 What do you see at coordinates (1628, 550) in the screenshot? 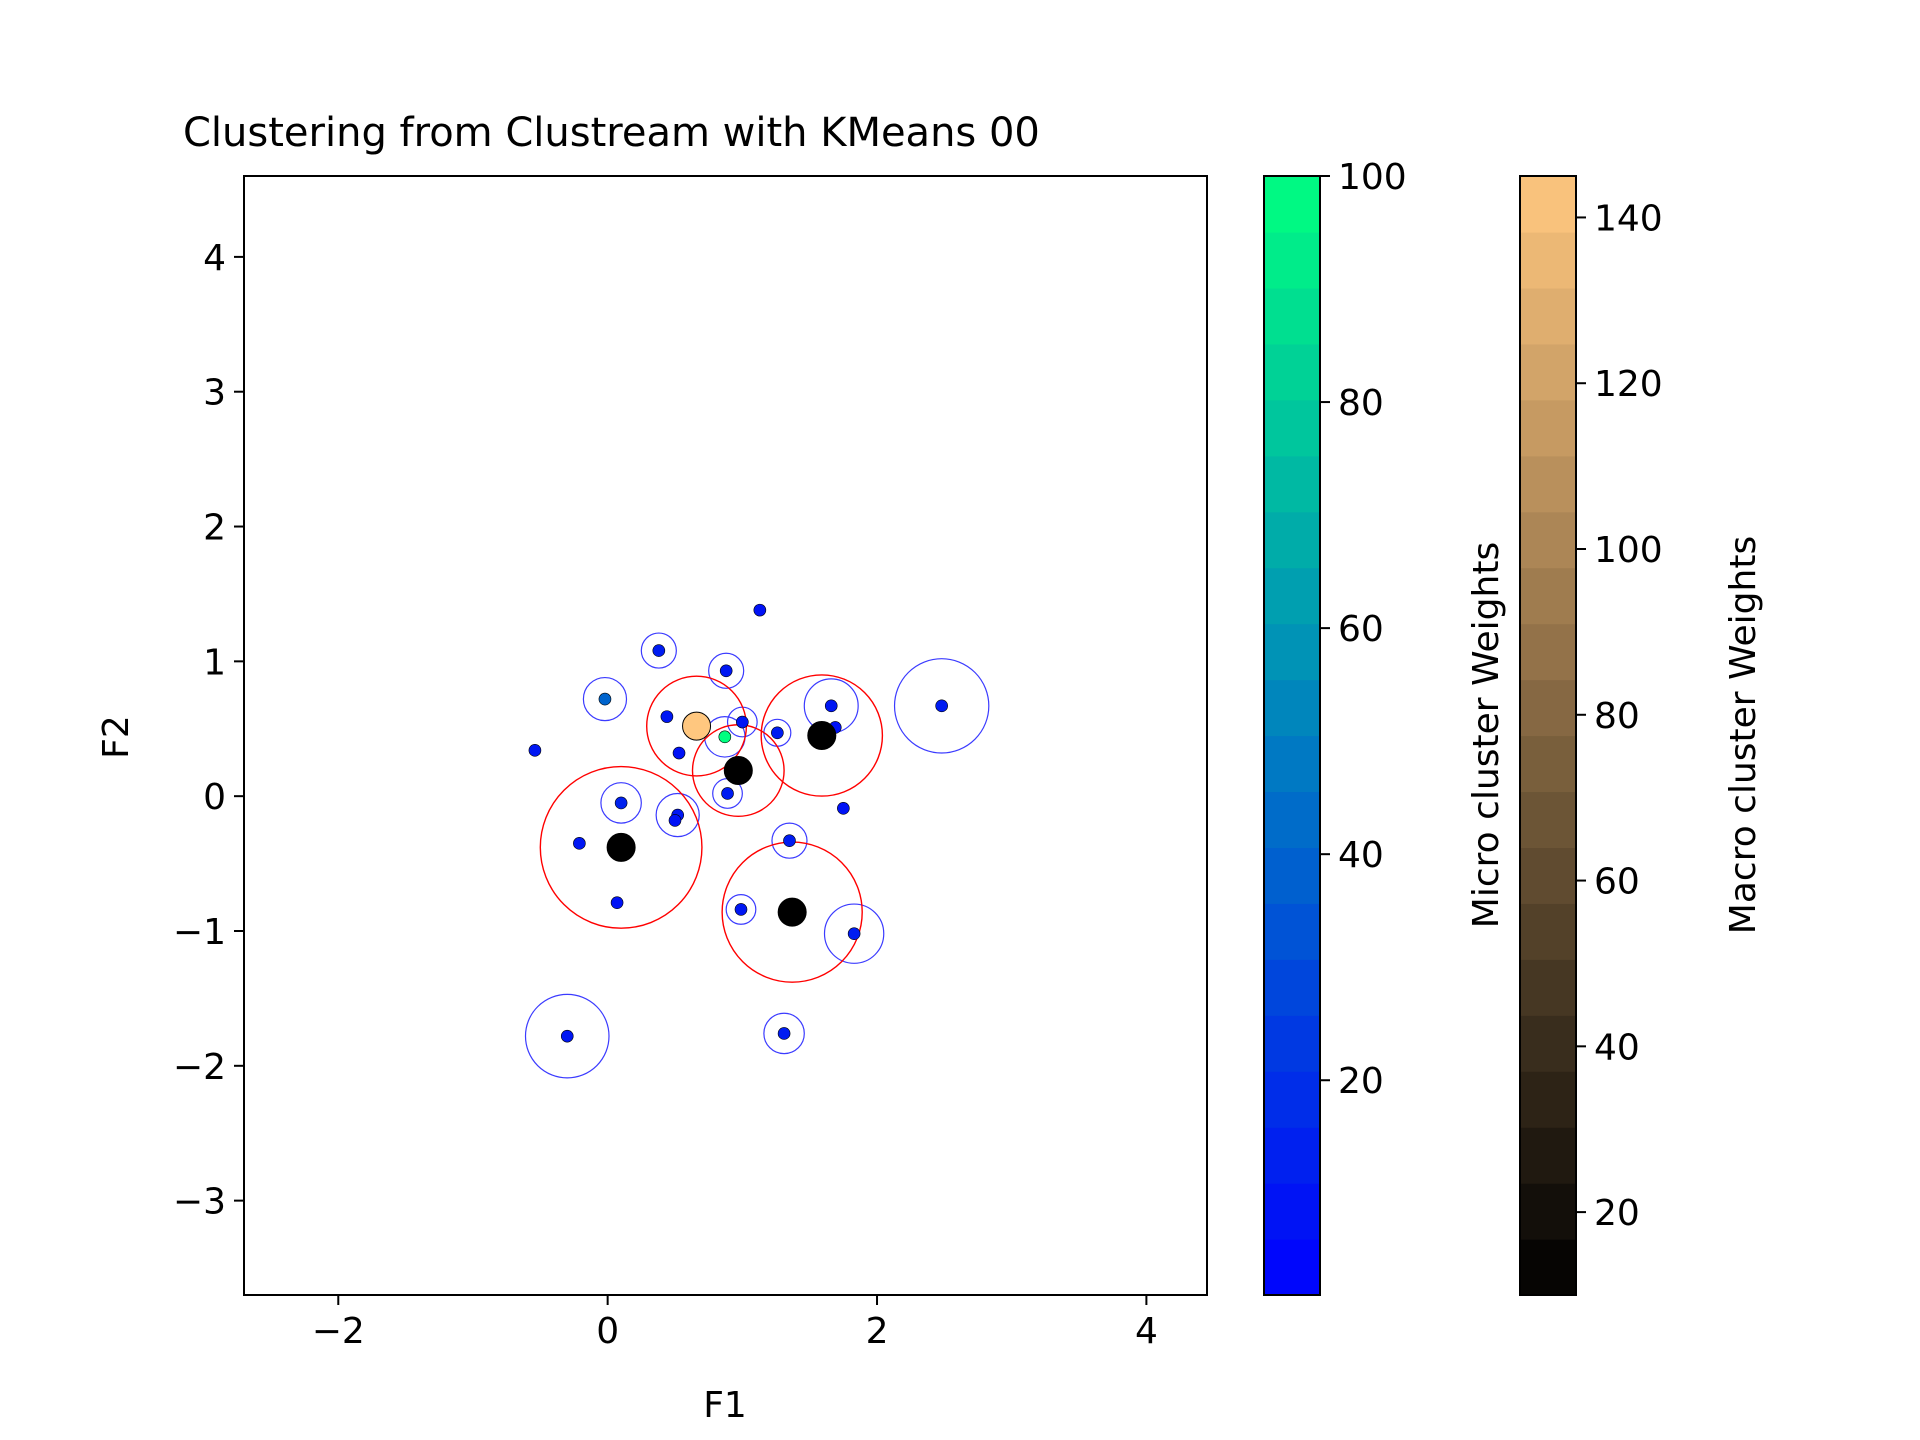
I see `colorbar-tick-label: 100` at bounding box center [1628, 550].